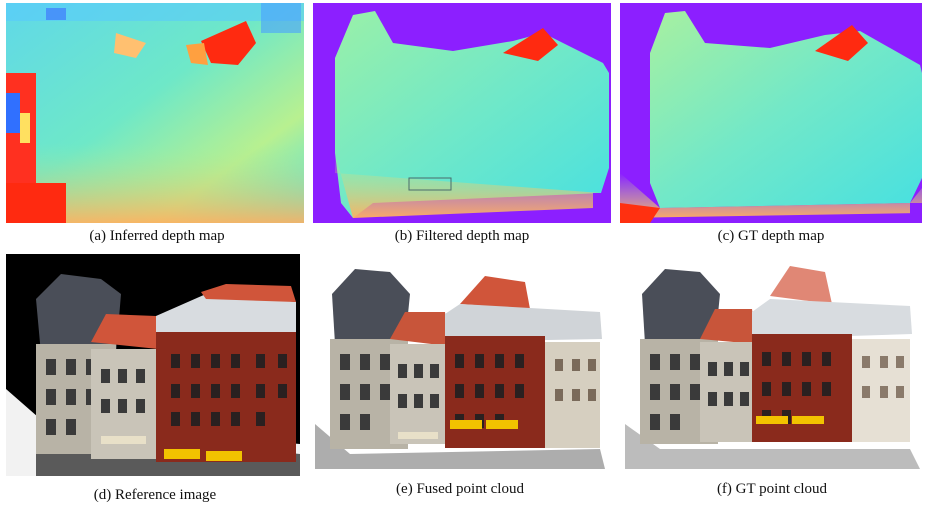 The width and height of the screenshot is (928, 507). I want to click on gt-point-cloud, so click(771, 365).